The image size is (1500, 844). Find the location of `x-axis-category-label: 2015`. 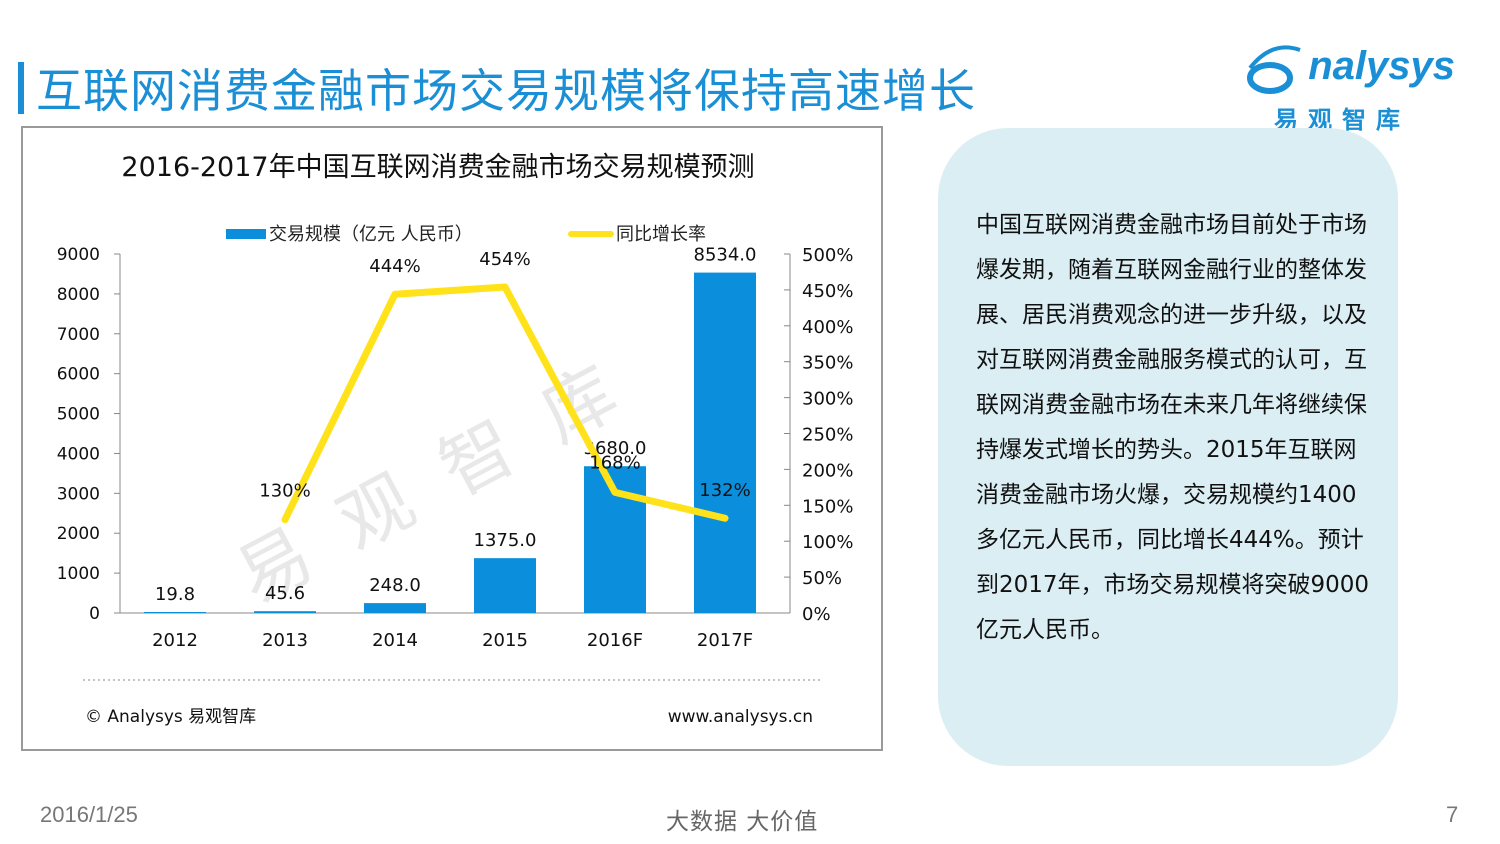

x-axis-category-label: 2015 is located at coordinates (505, 640).